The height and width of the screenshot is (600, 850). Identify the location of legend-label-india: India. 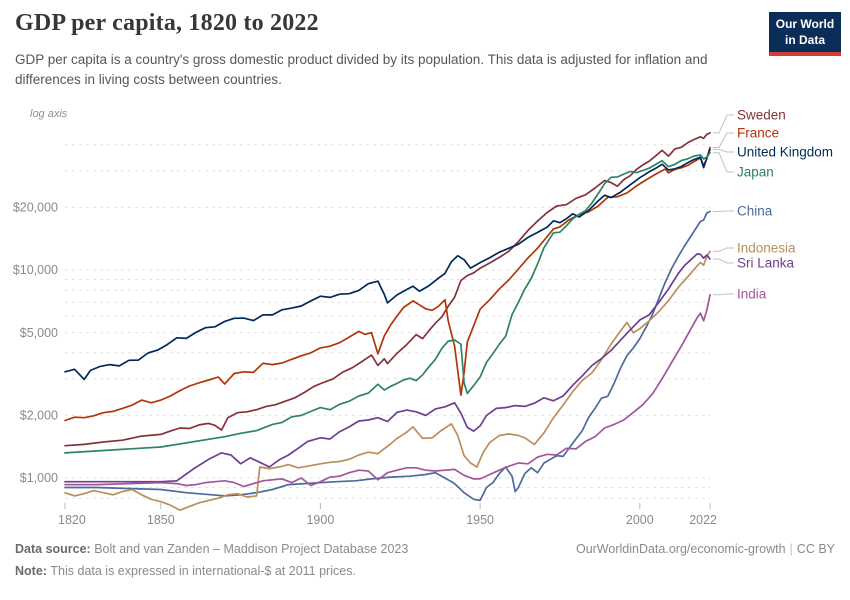
(752, 294).